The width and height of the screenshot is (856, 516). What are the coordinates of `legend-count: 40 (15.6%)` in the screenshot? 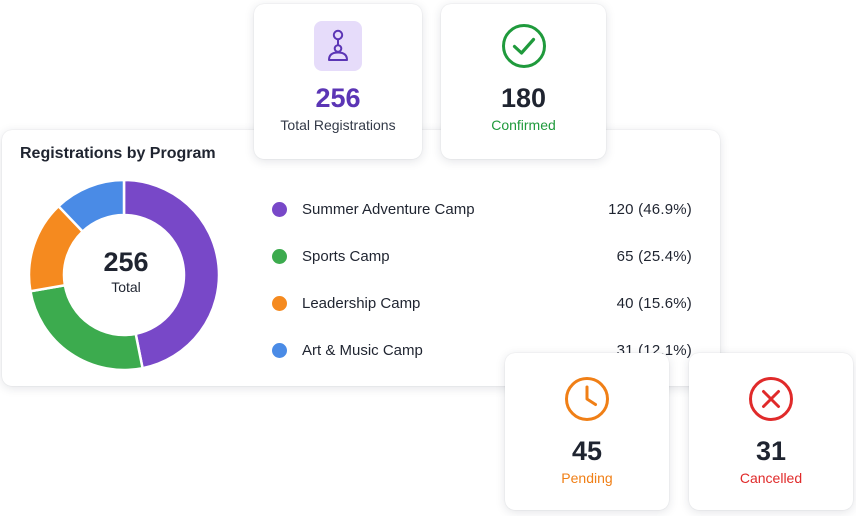 It's located at (654, 303).